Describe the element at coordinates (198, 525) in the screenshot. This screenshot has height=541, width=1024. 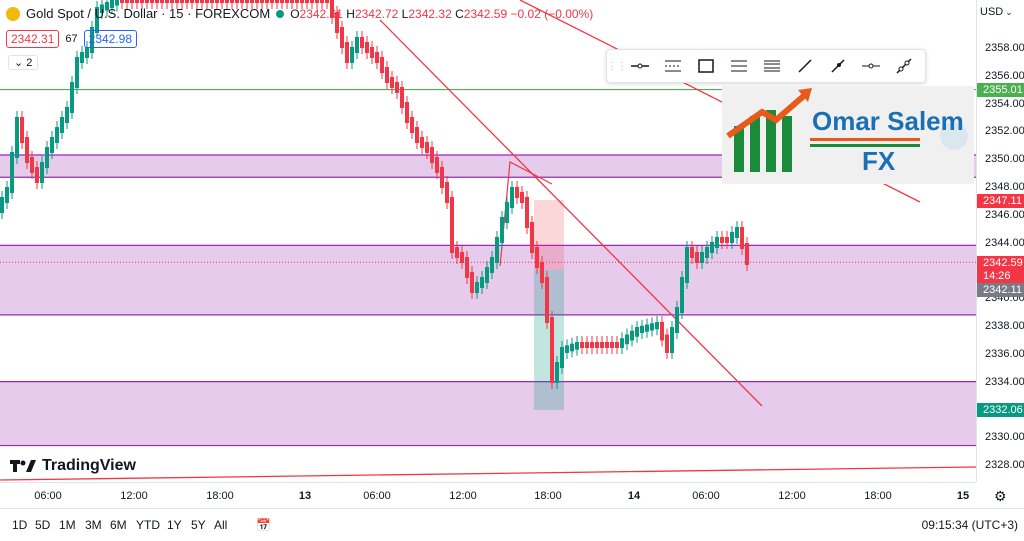
I see `range-5y: 5Y` at that location.